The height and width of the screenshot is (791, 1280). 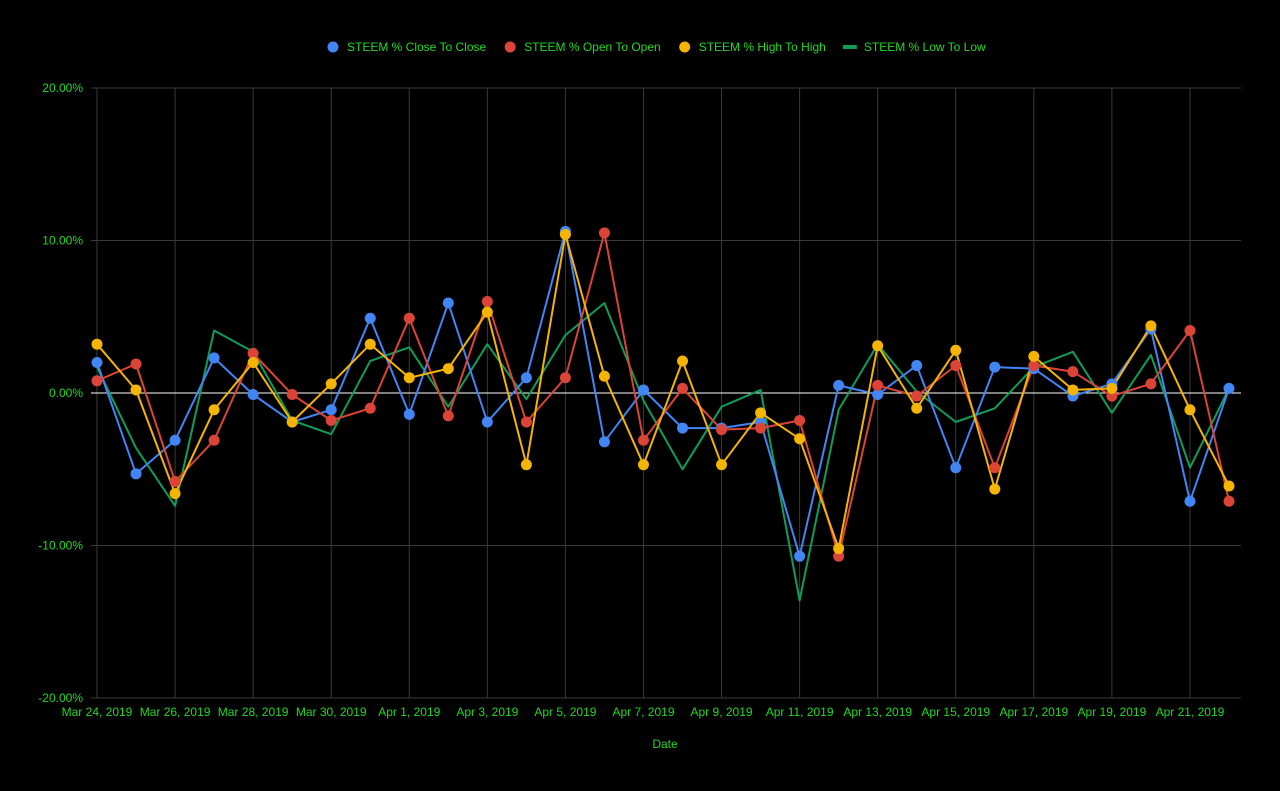 What do you see at coordinates (97, 712) in the screenshot?
I see `x-tick-label: Mar 24, 2019` at bounding box center [97, 712].